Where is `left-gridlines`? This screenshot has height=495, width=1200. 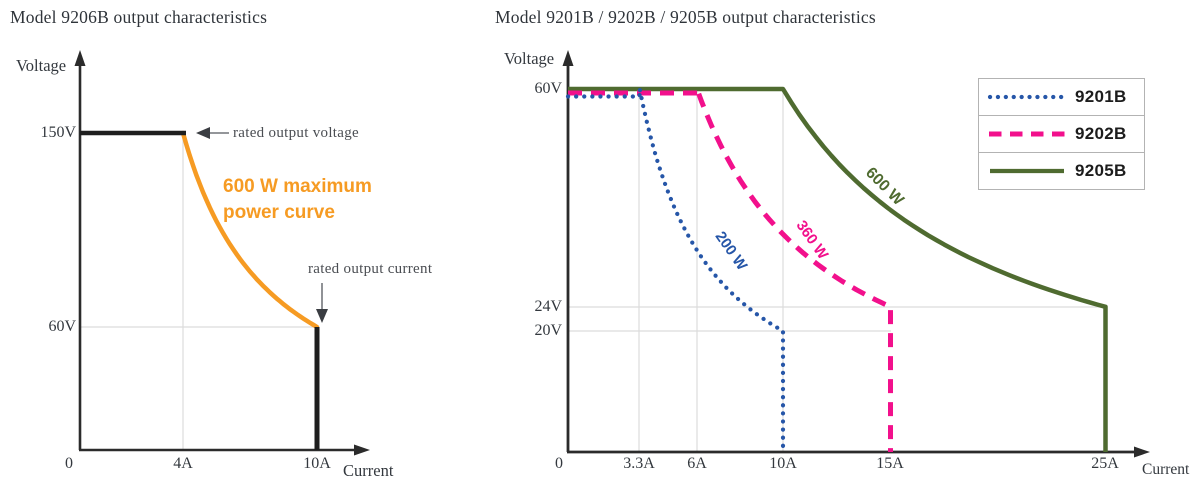 left-gridlines is located at coordinates (198, 291).